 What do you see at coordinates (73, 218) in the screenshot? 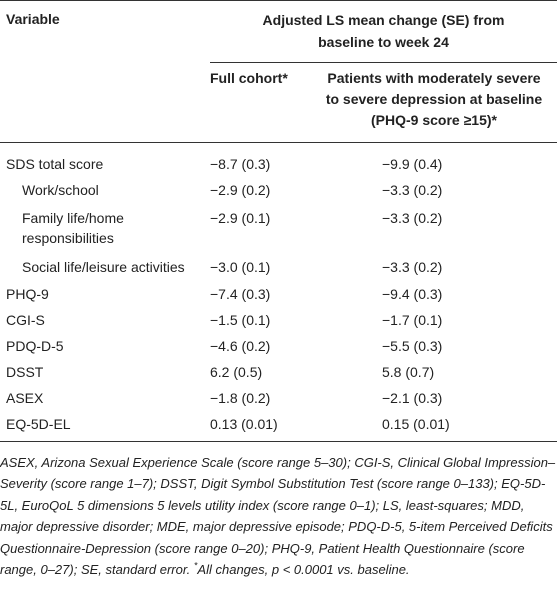
I see `row-label: Family life/home` at bounding box center [73, 218].